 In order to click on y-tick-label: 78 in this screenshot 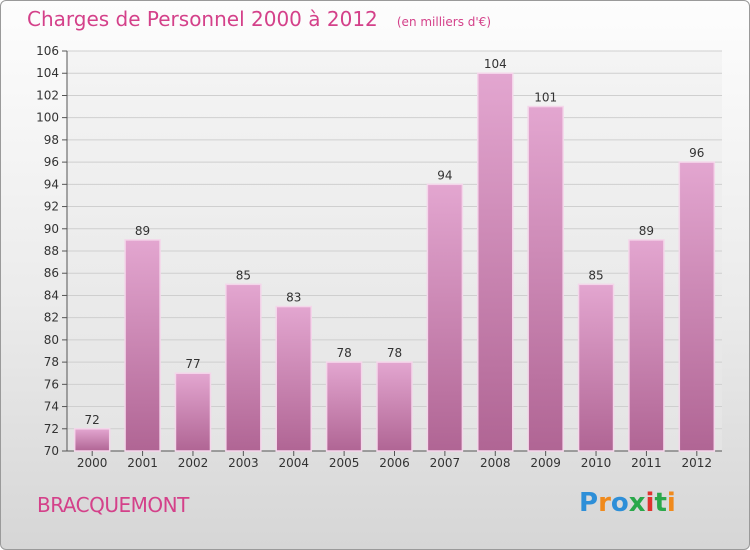, I will do `click(51, 362)`.